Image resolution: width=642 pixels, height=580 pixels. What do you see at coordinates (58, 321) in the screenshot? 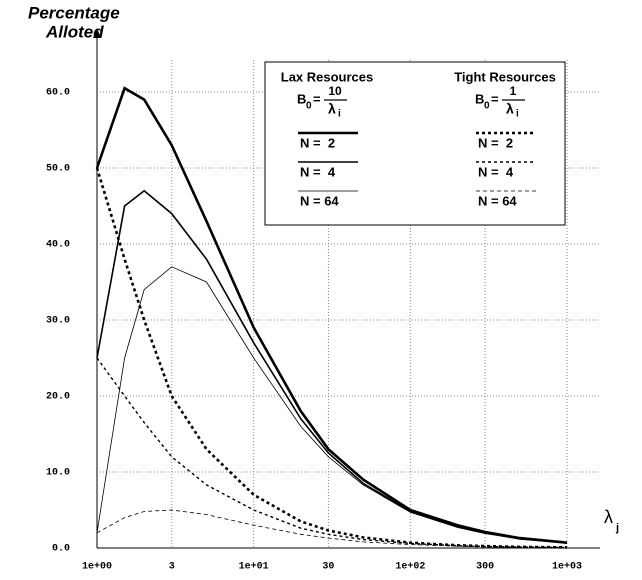
I see `y-tick-label: 30.0` at bounding box center [58, 321].